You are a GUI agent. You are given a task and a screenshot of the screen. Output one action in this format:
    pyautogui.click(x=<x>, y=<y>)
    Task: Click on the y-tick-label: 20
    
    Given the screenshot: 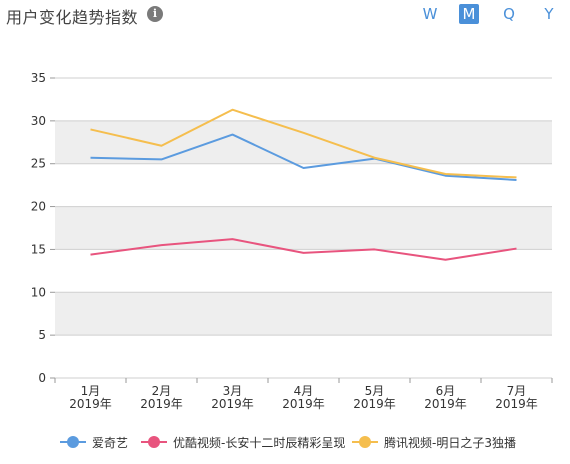 What is the action you would take?
    pyautogui.click(x=38, y=207)
    